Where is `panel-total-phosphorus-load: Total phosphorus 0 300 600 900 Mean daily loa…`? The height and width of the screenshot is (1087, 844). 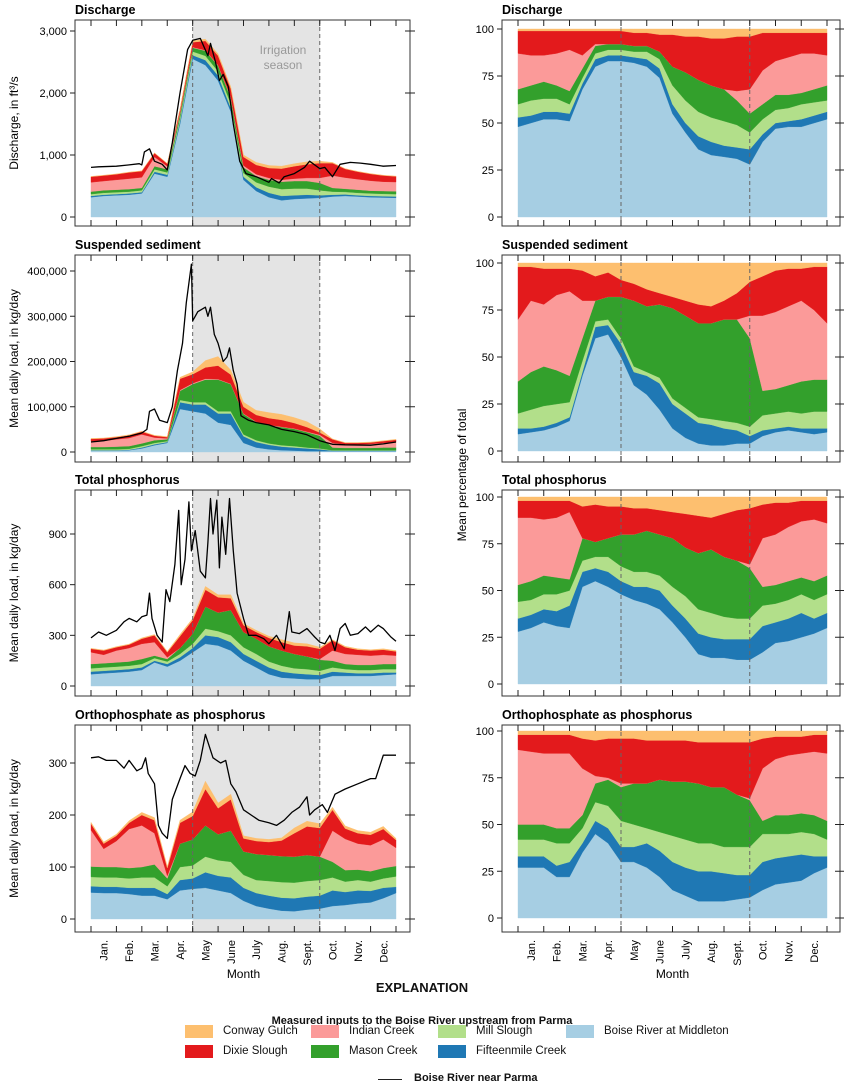 panel-total-phosphorus-load: Total phosphorus 0 300 600 900 Mean daily loa… is located at coordinates (211, 585).